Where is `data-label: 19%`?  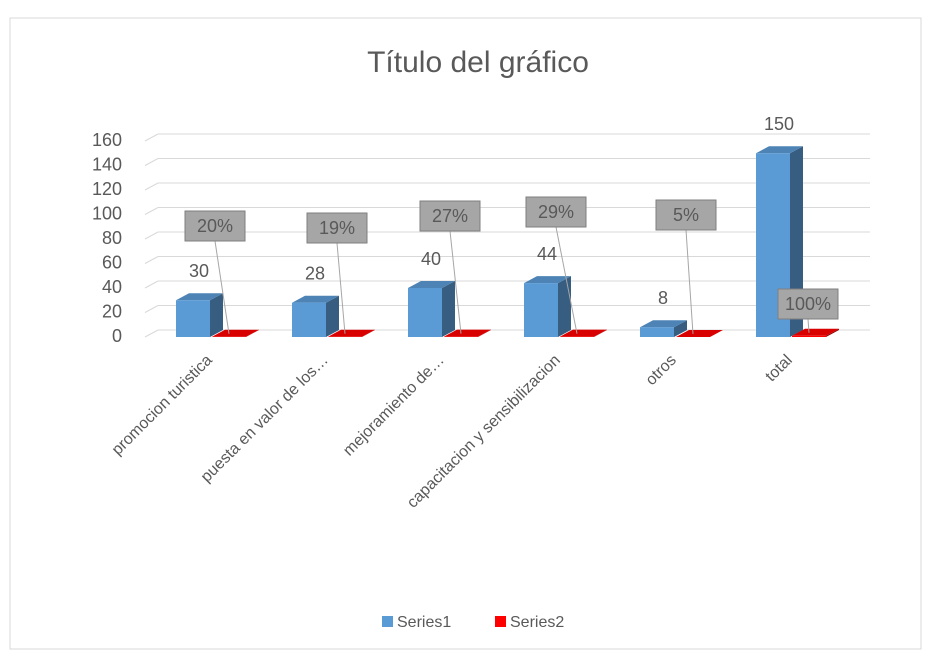
data-label: 19% is located at coordinates (337, 228).